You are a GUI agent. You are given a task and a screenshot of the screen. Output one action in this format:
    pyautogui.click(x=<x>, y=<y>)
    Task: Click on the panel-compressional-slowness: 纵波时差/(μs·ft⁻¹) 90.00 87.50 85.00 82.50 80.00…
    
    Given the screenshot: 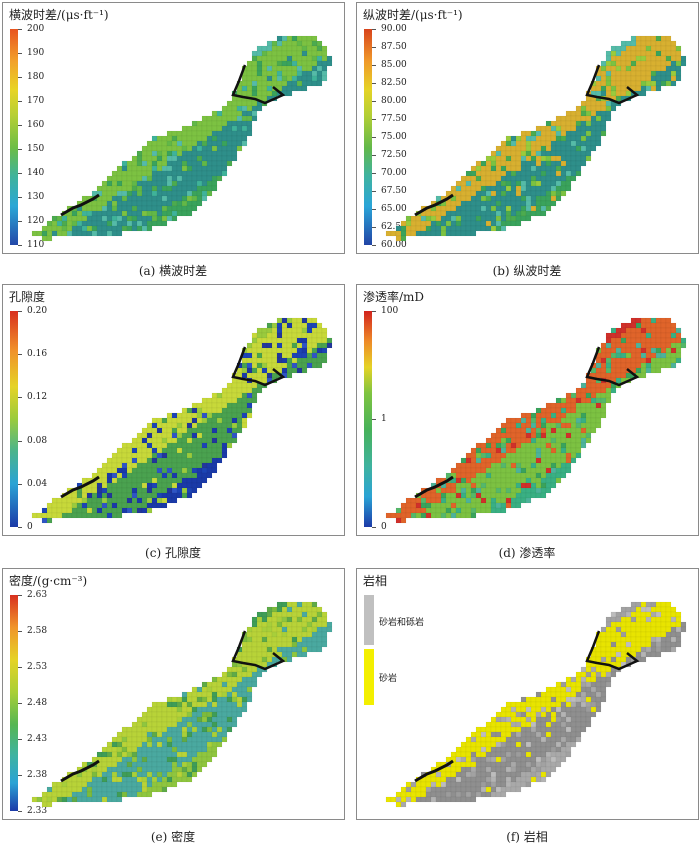 What is the action you would take?
    pyautogui.click(x=527, y=128)
    